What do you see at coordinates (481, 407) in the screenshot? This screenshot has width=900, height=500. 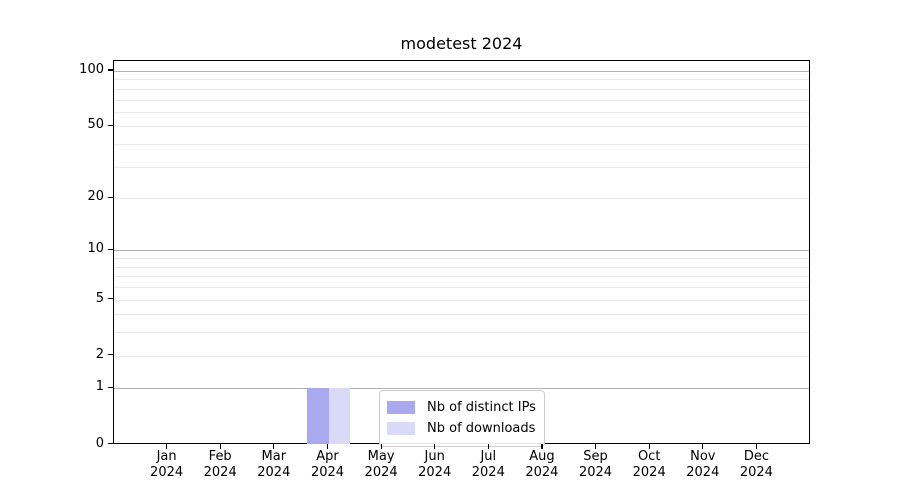 I see `legend-label-distinct-ips: Nb of distinct IPs` at bounding box center [481, 407].